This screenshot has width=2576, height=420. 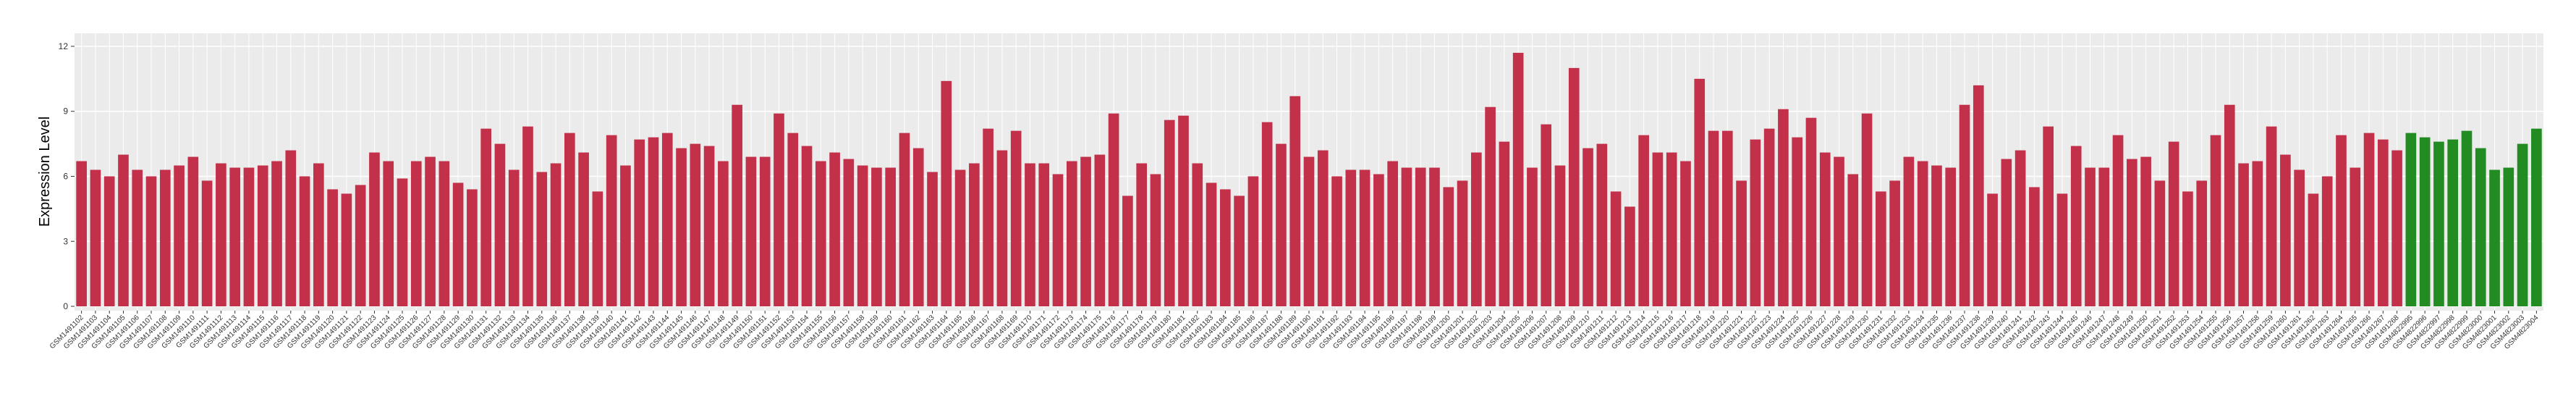 I want to click on y-tick-label: 12, so click(x=64, y=46).